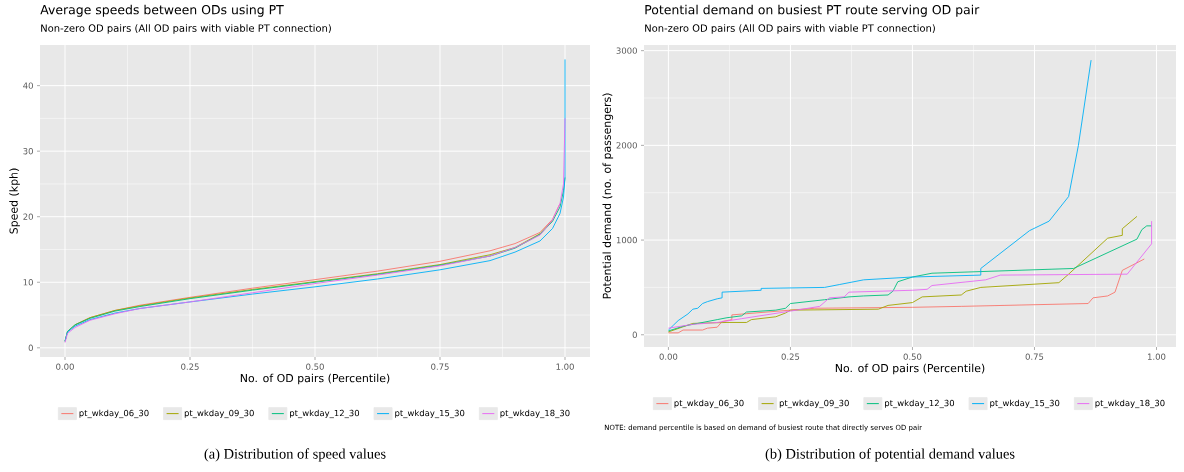 The image size is (1184, 472). What do you see at coordinates (890, 455) in the screenshot?
I see `text: (b) Distribution of potential demand values` at bounding box center [890, 455].